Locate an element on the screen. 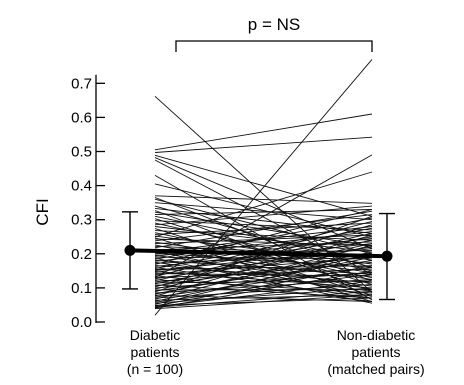  non-diabetic-mean-point is located at coordinates (387, 256).